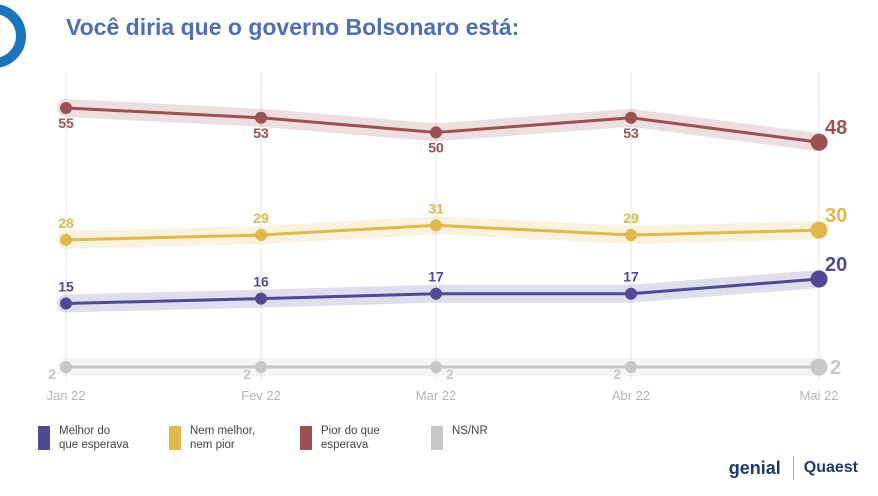  I want to click on x-tick-label: Mar 22, so click(436, 395).